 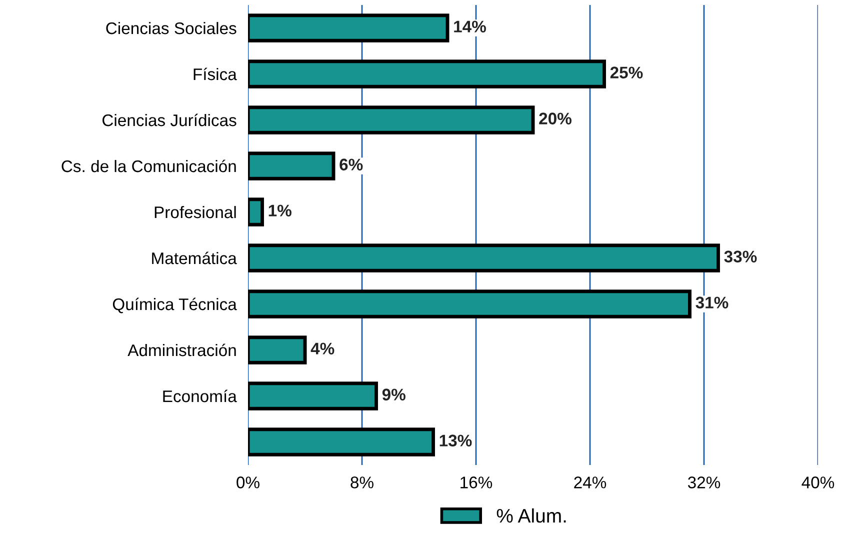 I want to click on data-label: 31%, so click(x=712, y=302).